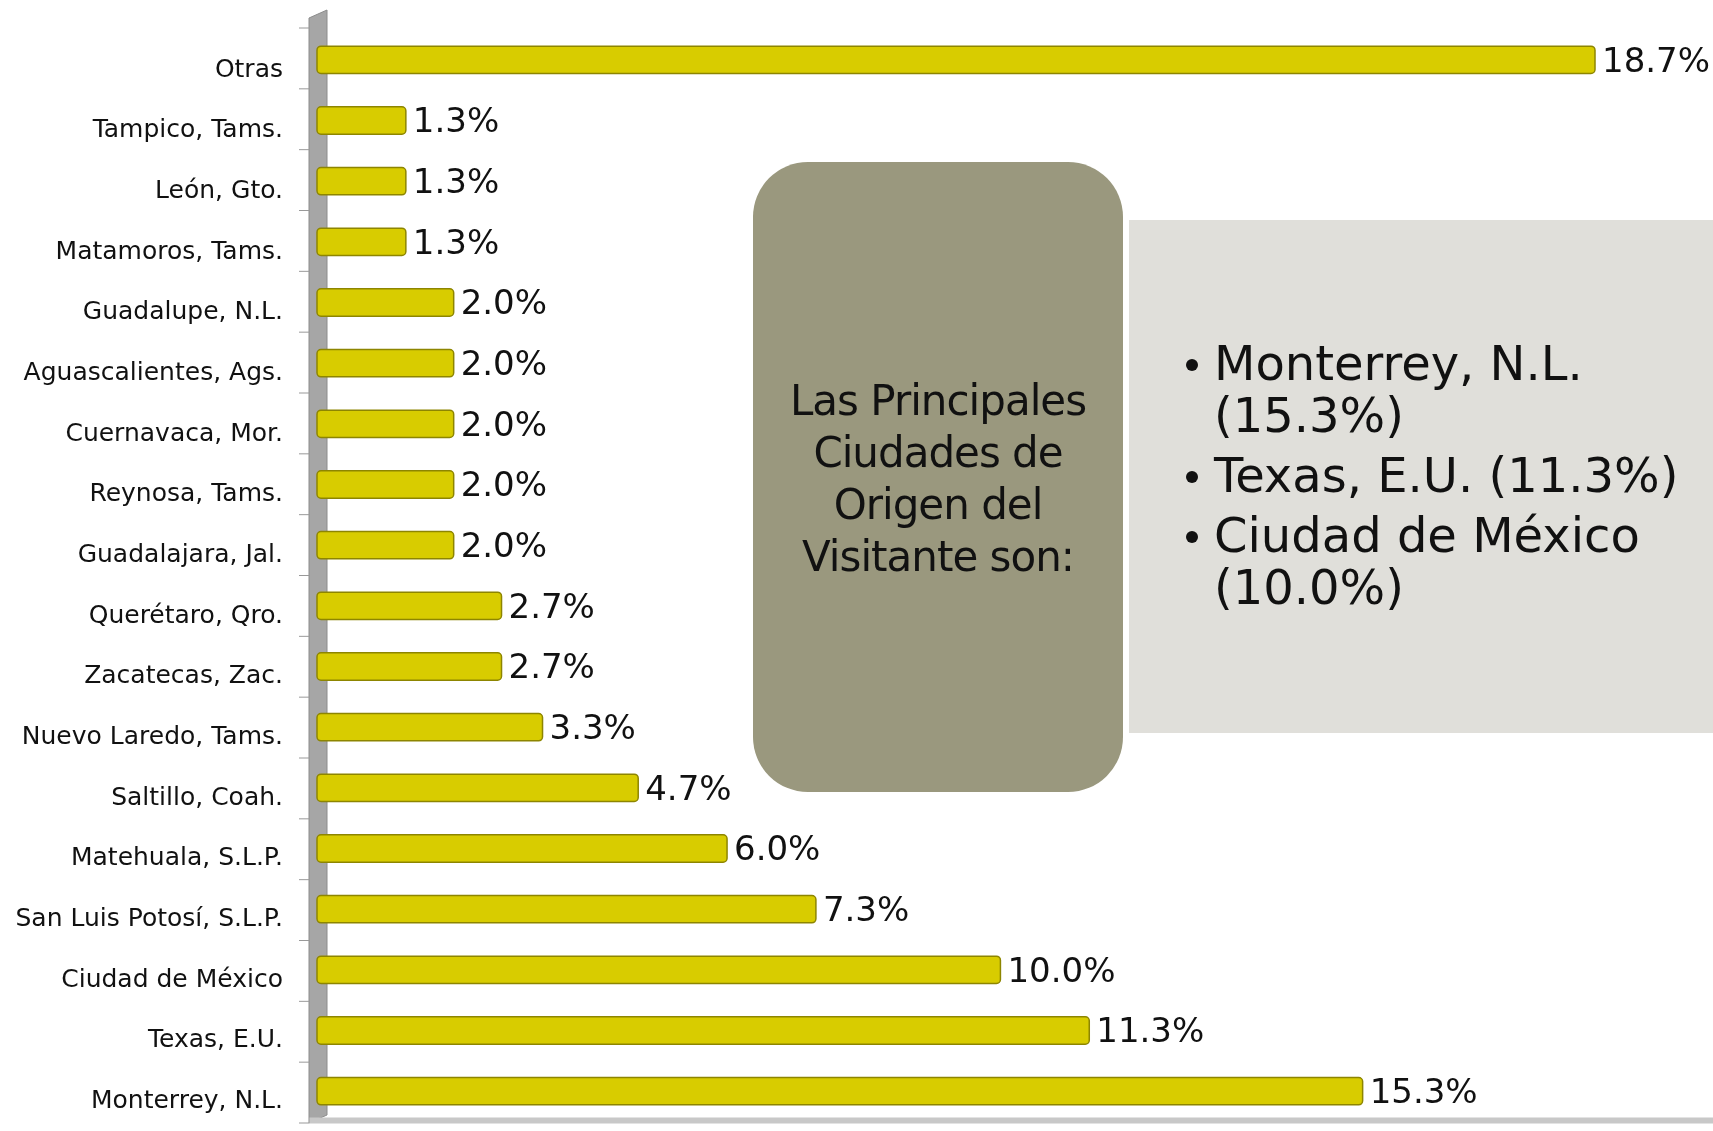 The height and width of the screenshot is (1131, 1713). Describe the element at coordinates (172, 978) in the screenshot. I see `y-tick-label: Ciudad de México` at that location.